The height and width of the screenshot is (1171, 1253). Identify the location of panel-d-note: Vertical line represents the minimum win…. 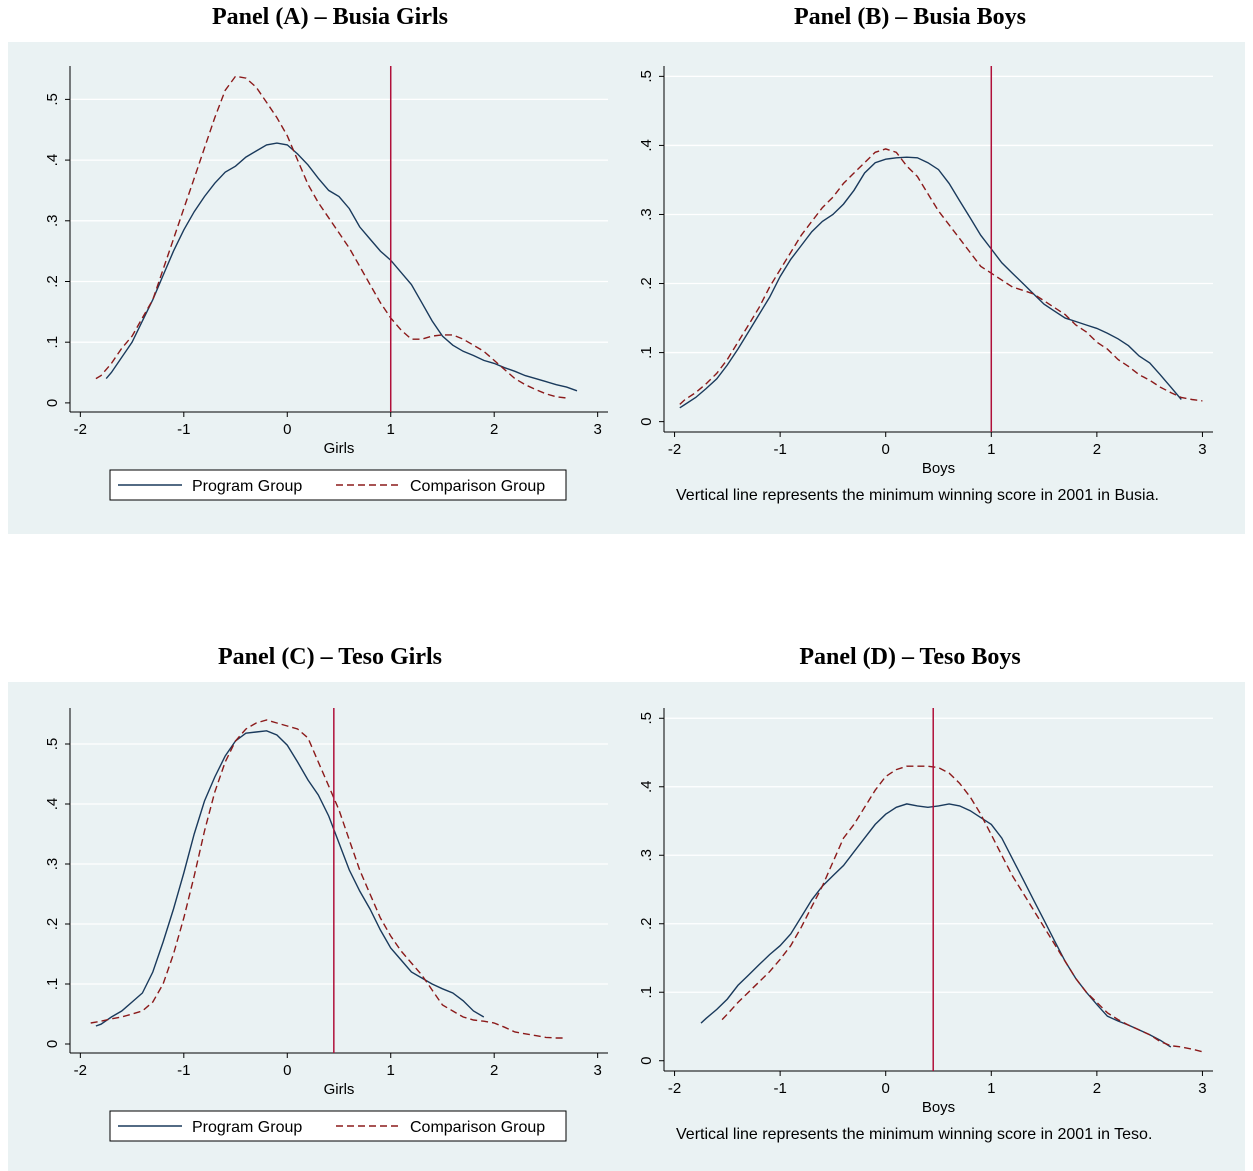
(914, 1134).